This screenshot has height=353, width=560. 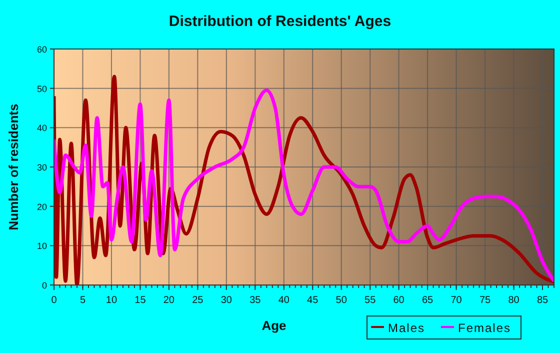 I want to click on x-tick-label: 20, so click(x=169, y=300).